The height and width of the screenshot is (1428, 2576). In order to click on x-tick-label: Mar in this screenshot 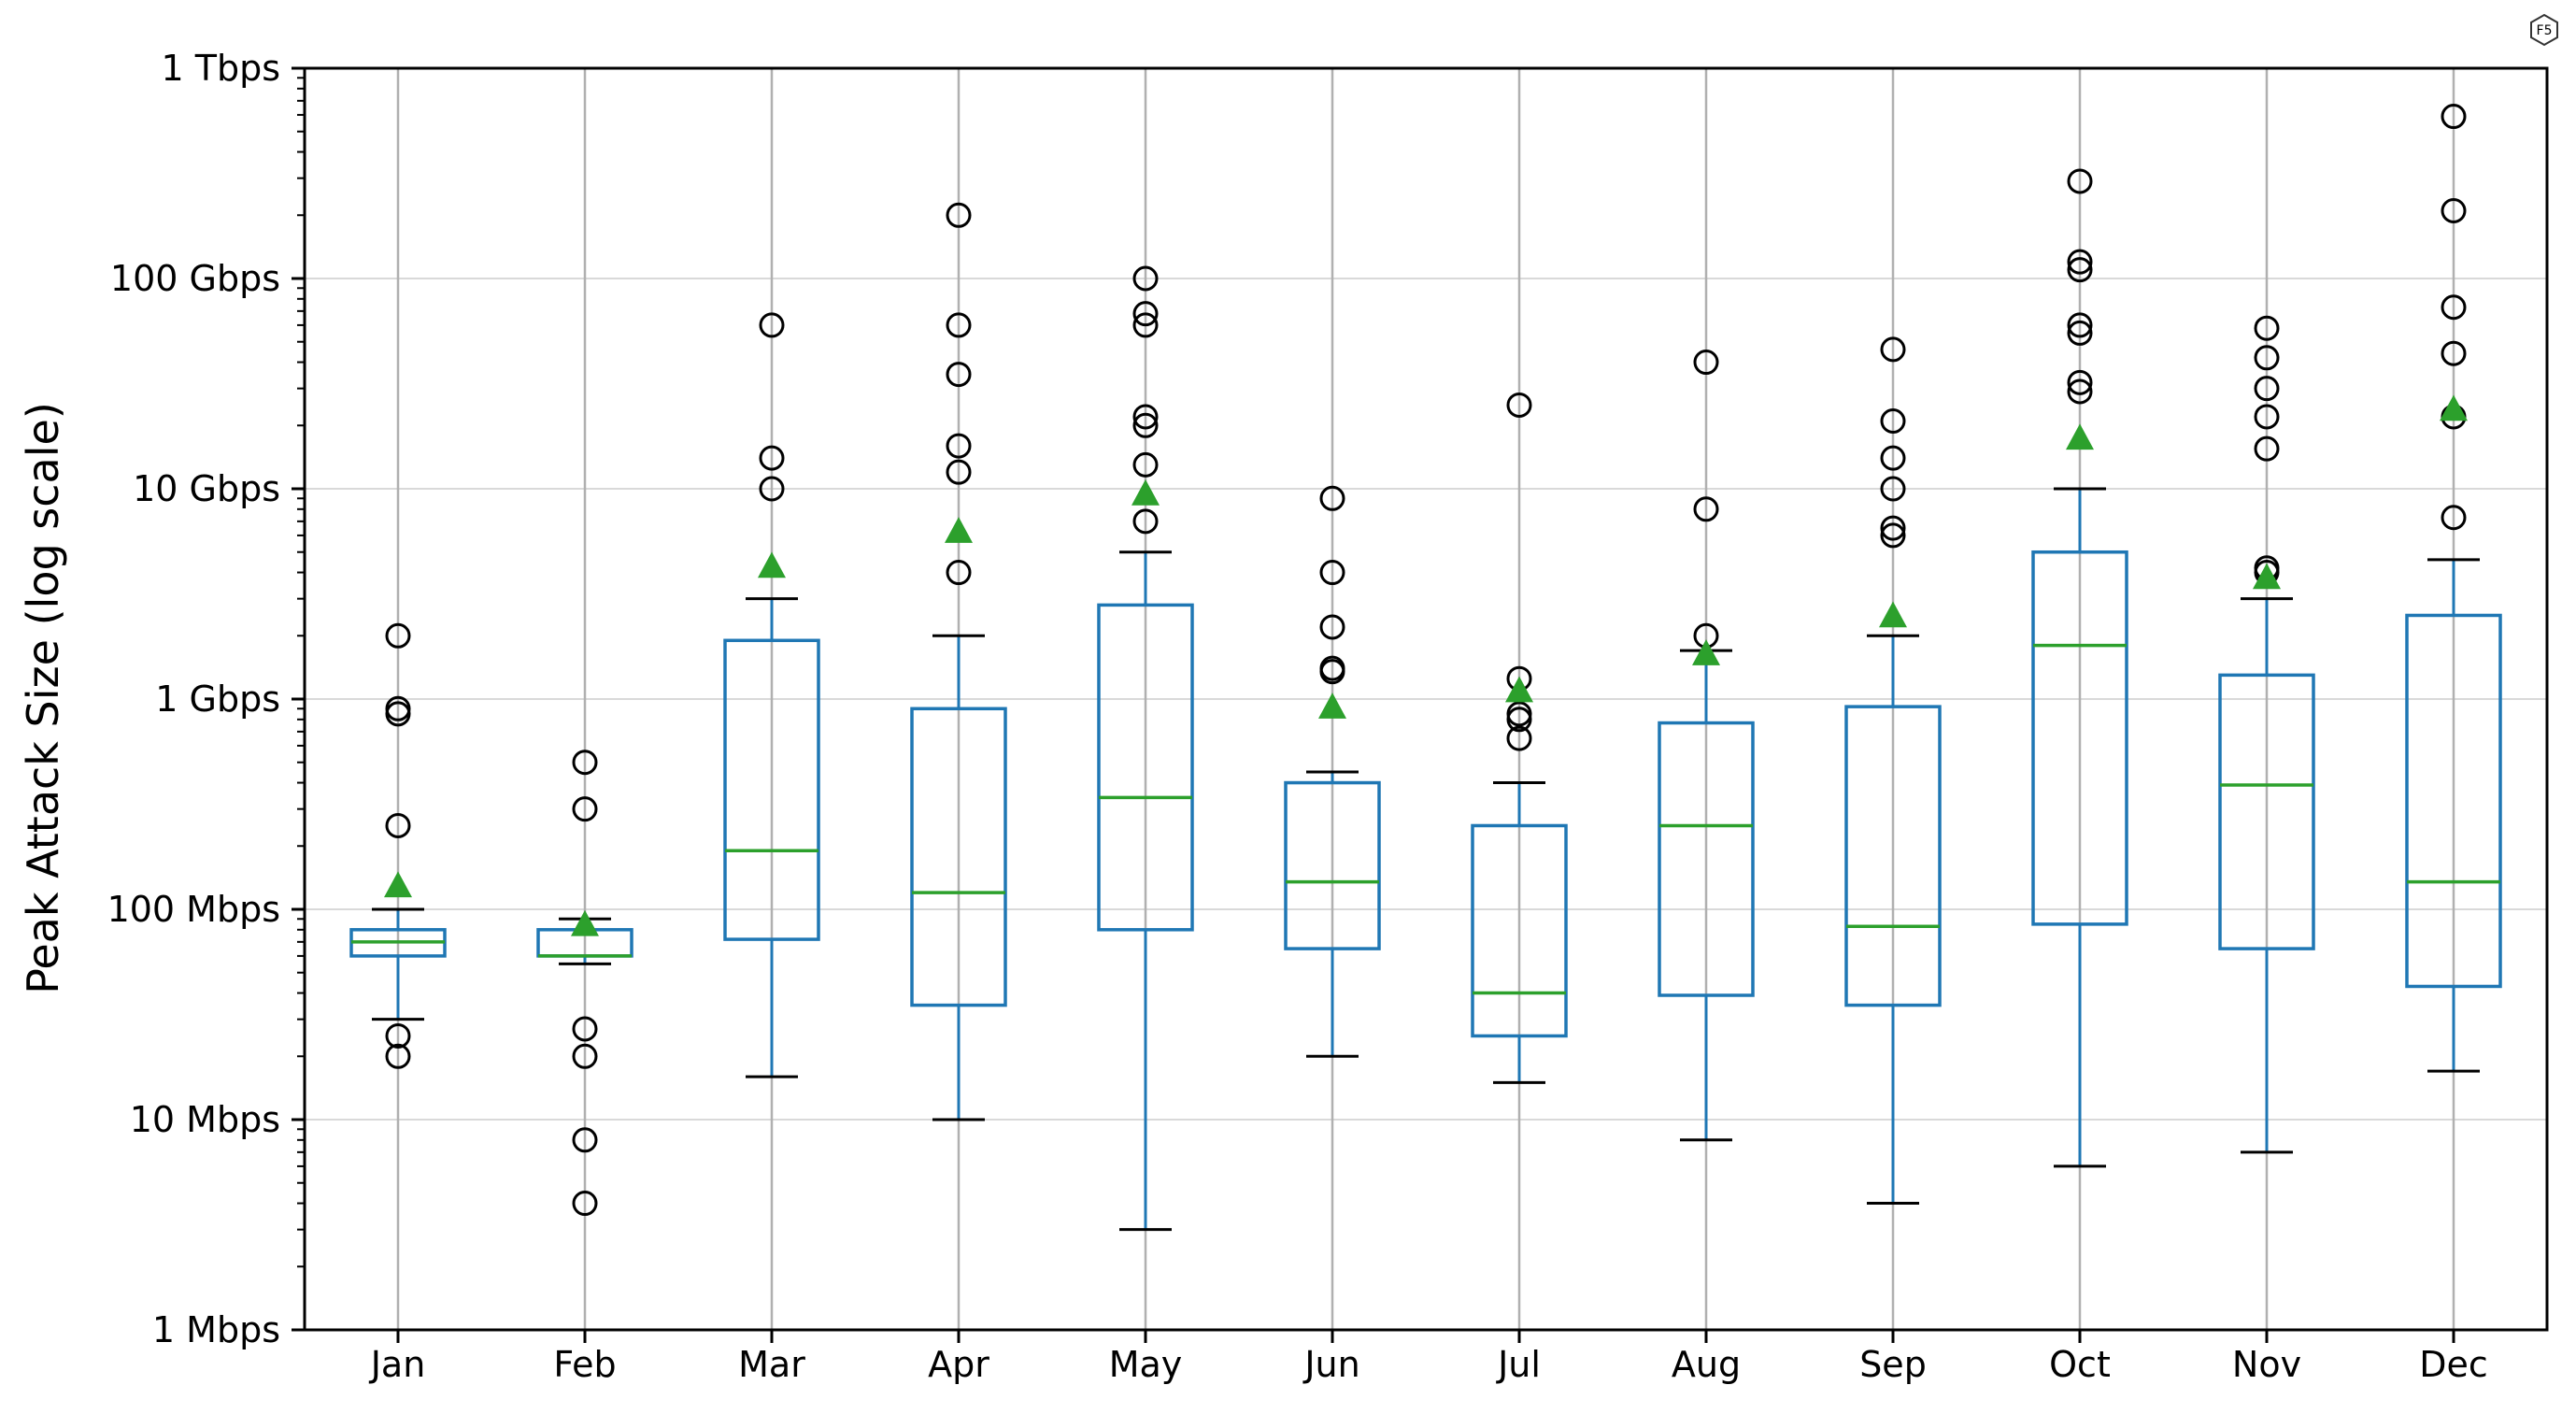, I will do `click(771, 1364)`.